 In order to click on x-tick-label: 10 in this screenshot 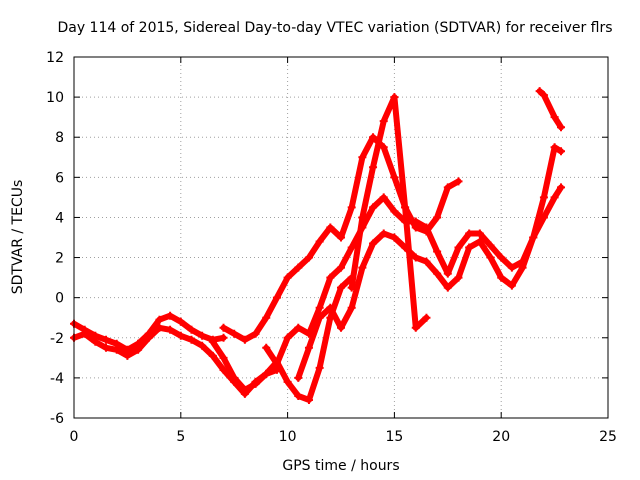, I will do `click(288, 437)`.